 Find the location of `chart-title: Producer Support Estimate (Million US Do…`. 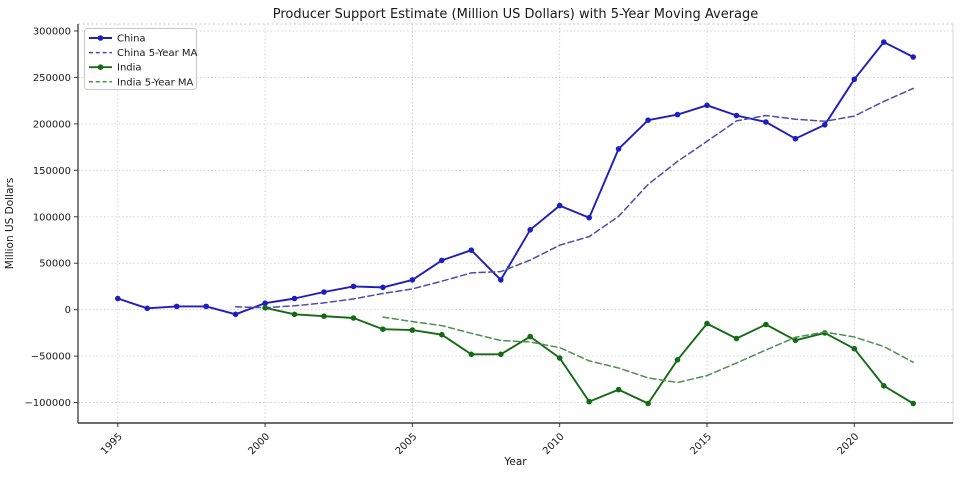

chart-title: Producer Support Estimate (Million US Do… is located at coordinates (516, 14).